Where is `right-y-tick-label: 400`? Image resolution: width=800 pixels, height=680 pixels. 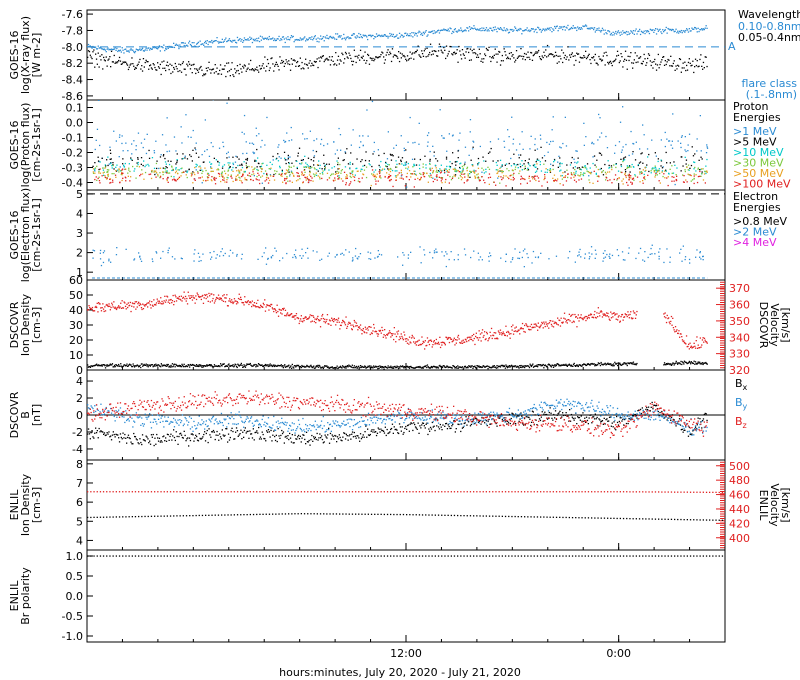
right-y-tick-label: 400 is located at coordinates (739, 538).